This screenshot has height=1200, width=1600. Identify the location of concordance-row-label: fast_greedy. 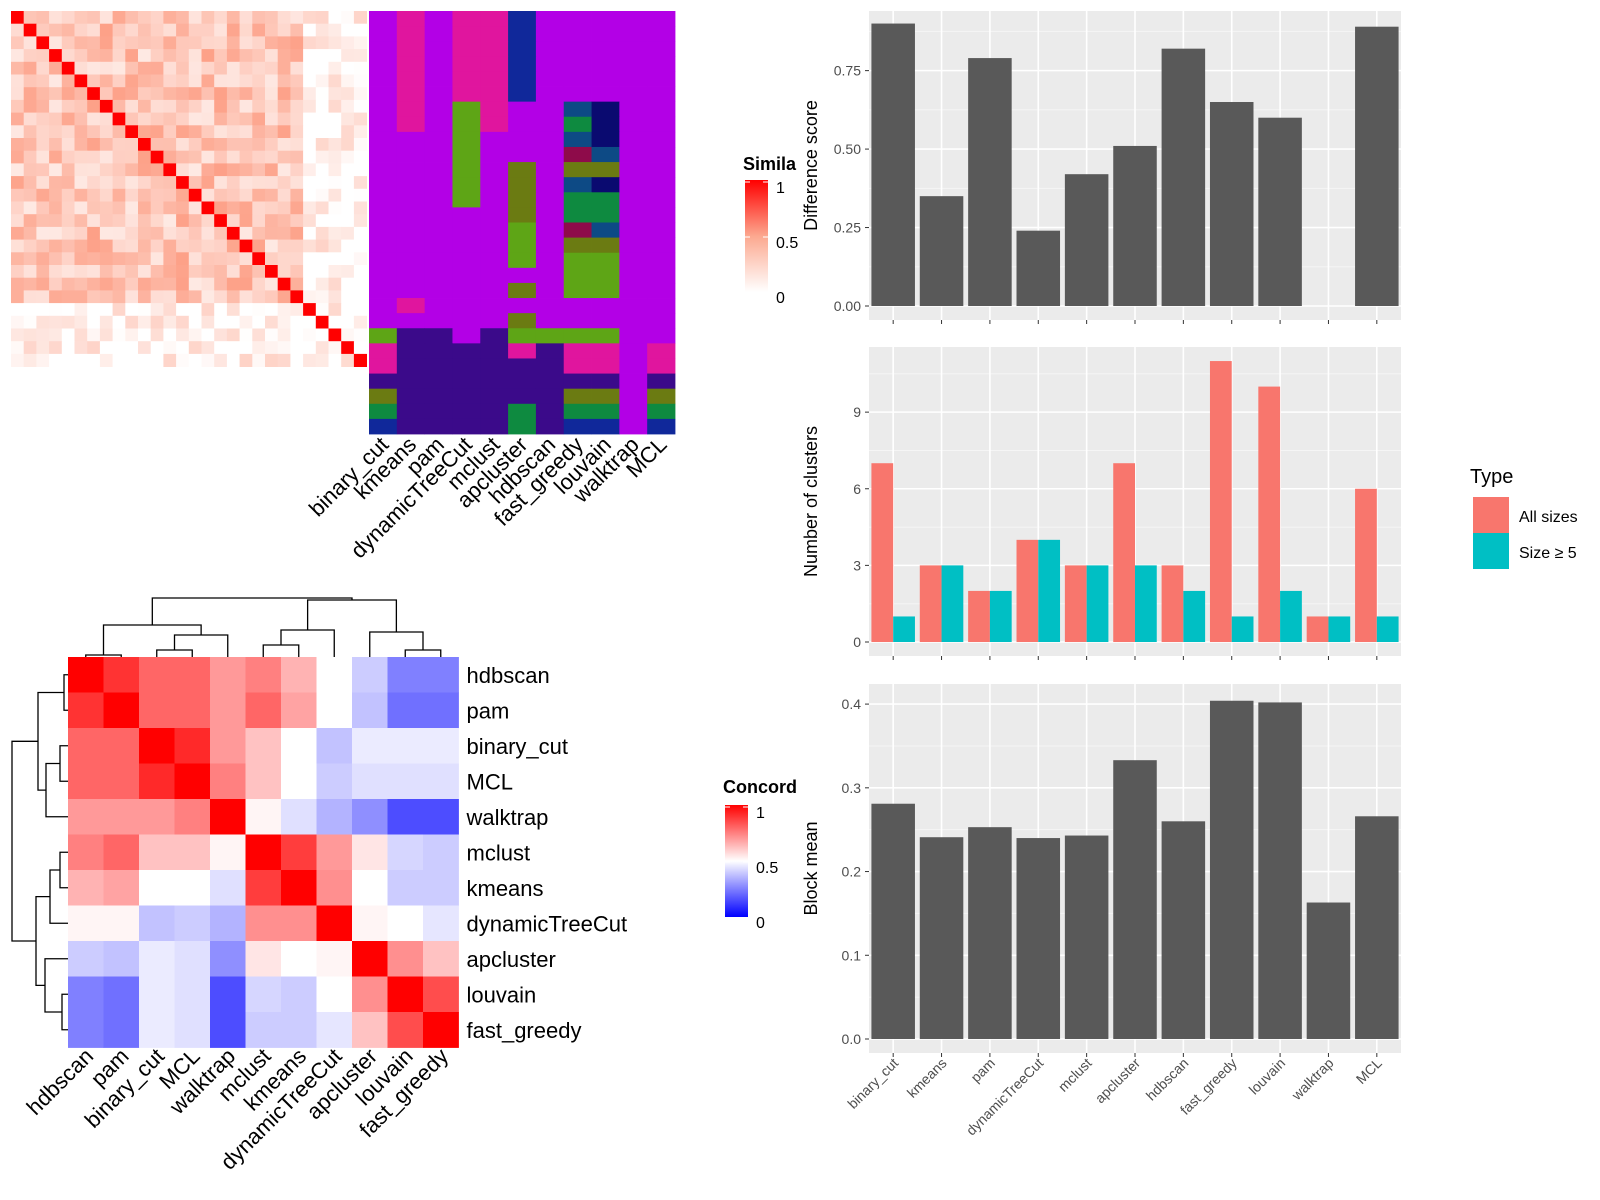
(524, 1030).